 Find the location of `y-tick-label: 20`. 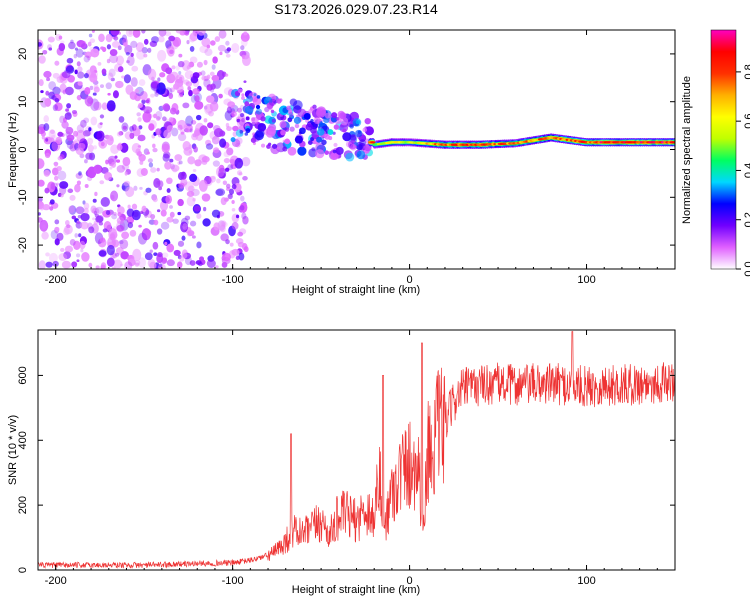

y-tick-label: 20 is located at coordinates (23, 54).